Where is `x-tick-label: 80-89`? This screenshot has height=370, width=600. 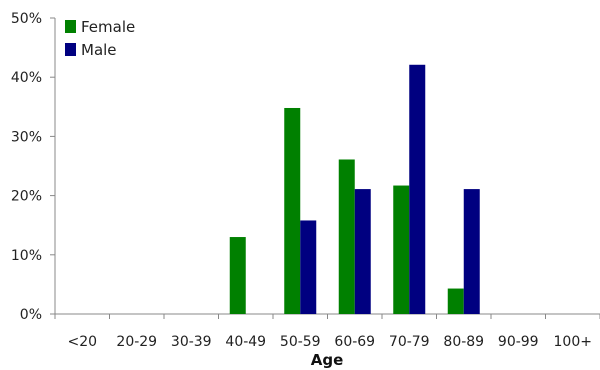
x-tick-label: 80-89 is located at coordinates (463, 342).